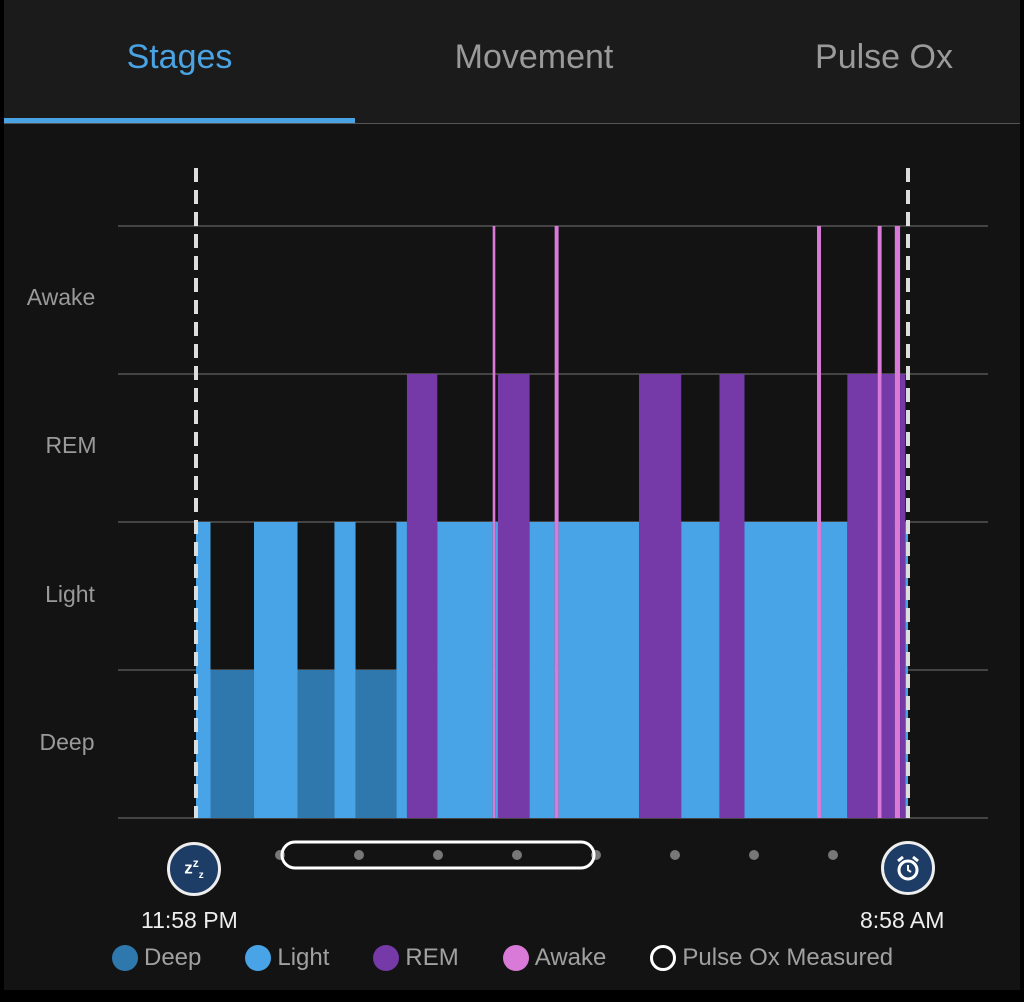 This screenshot has width=1024, height=1002. What do you see at coordinates (515, 958) in the screenshot?
I see `awake-swatch` at bounding box center [515, 958].